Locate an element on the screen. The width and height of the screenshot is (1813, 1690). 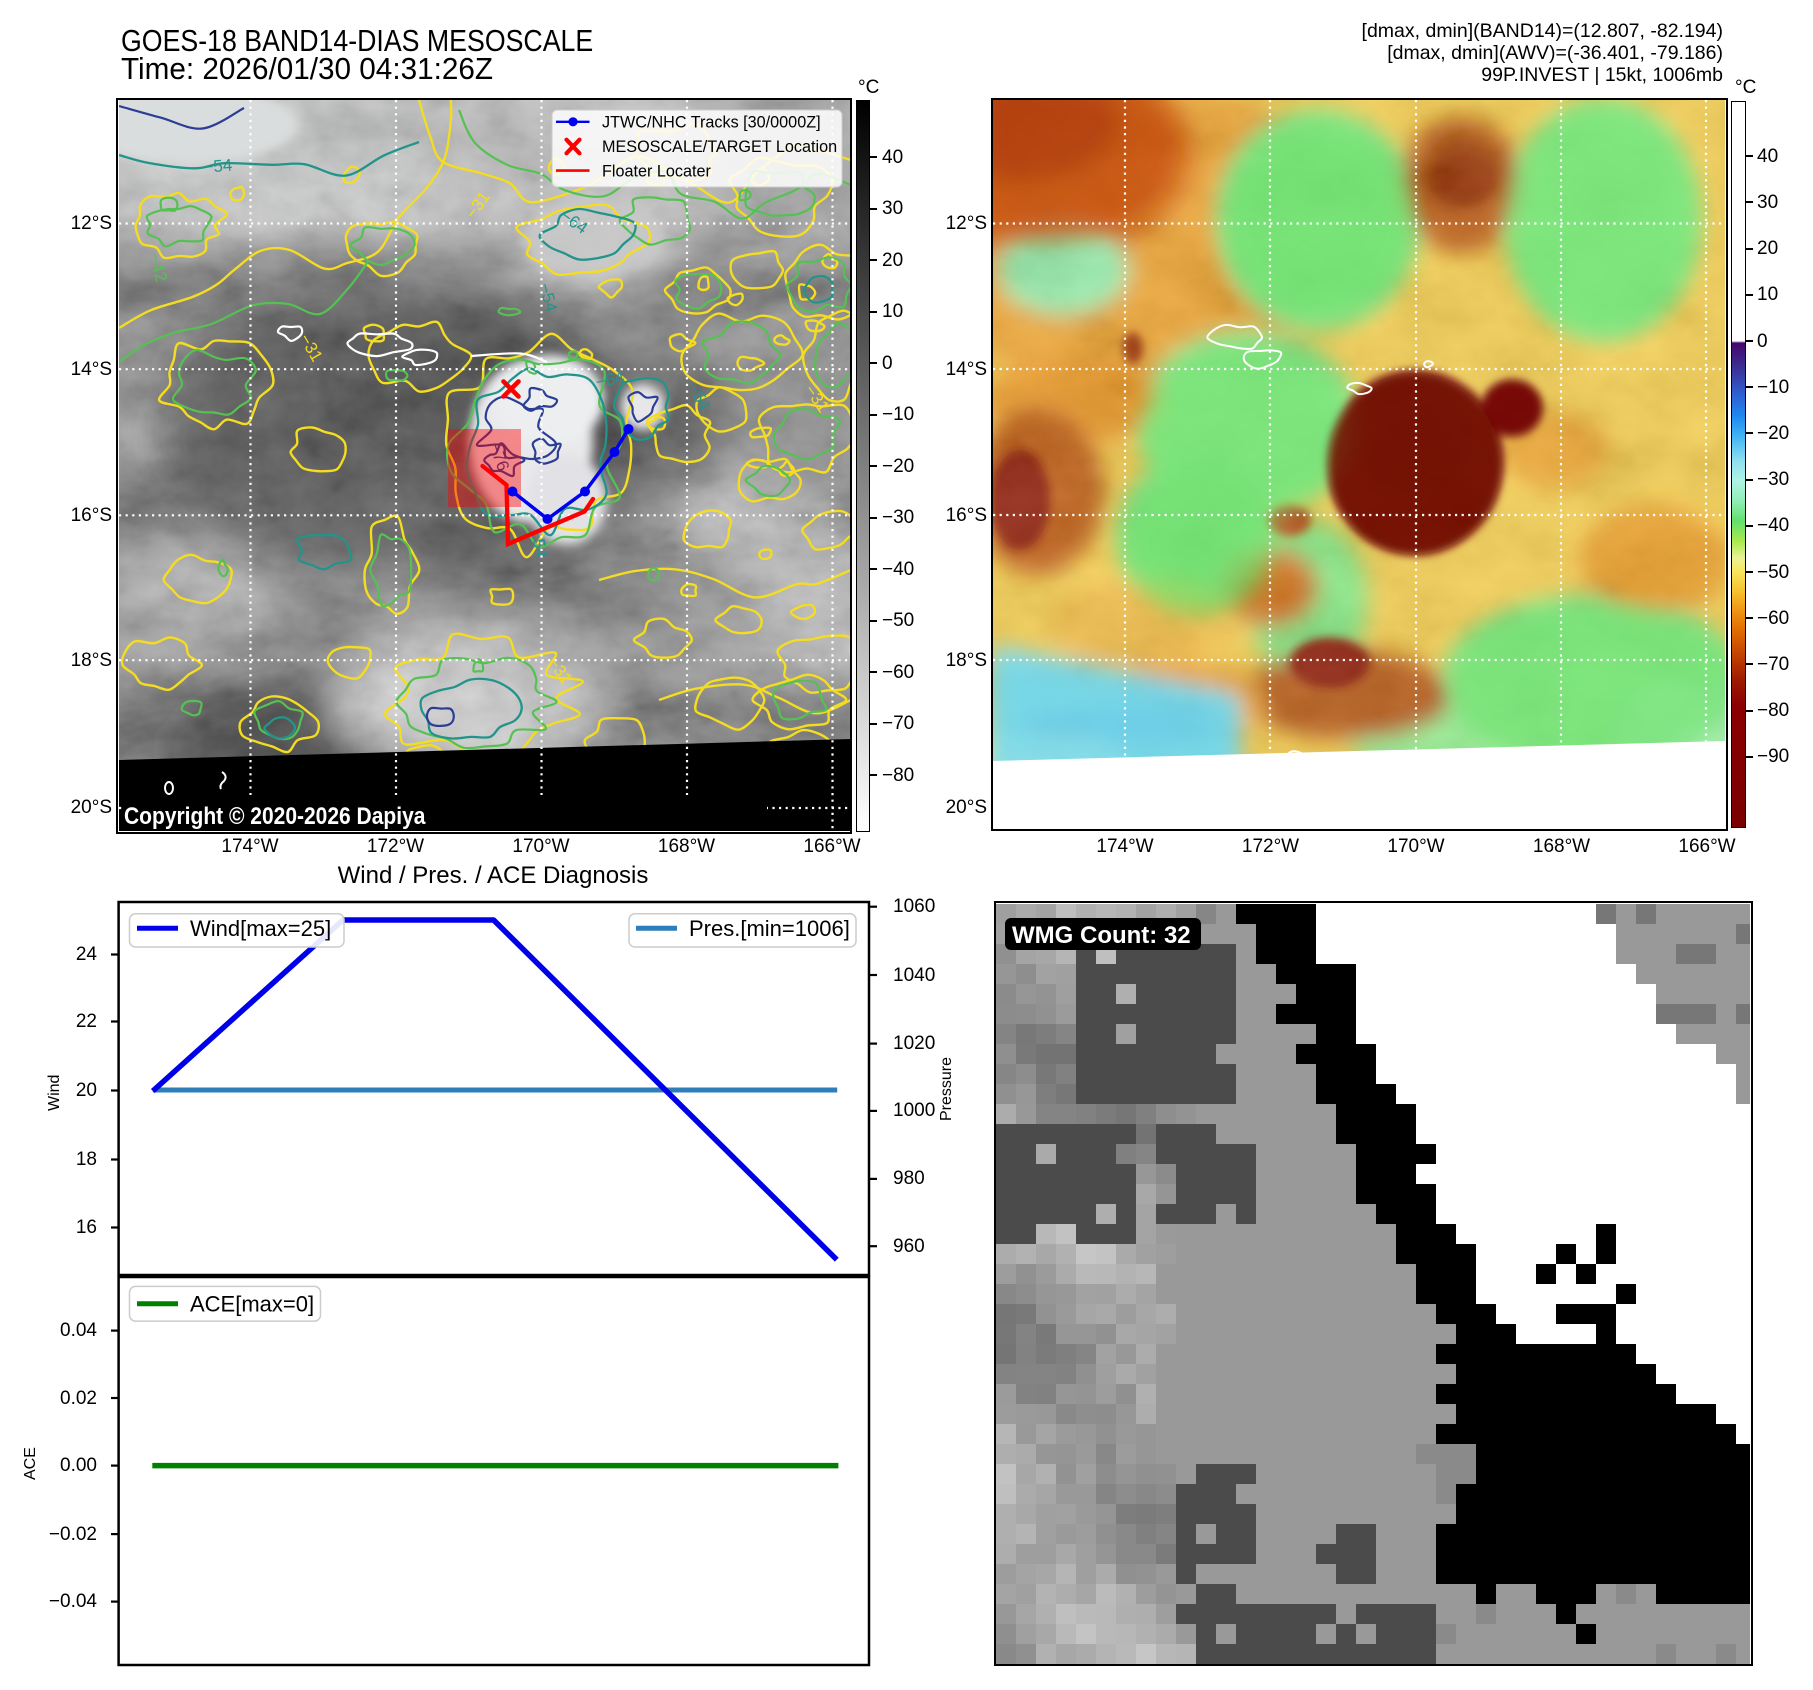
svg-text: Pres.[min=1006] is located at coordinates (769, 928).